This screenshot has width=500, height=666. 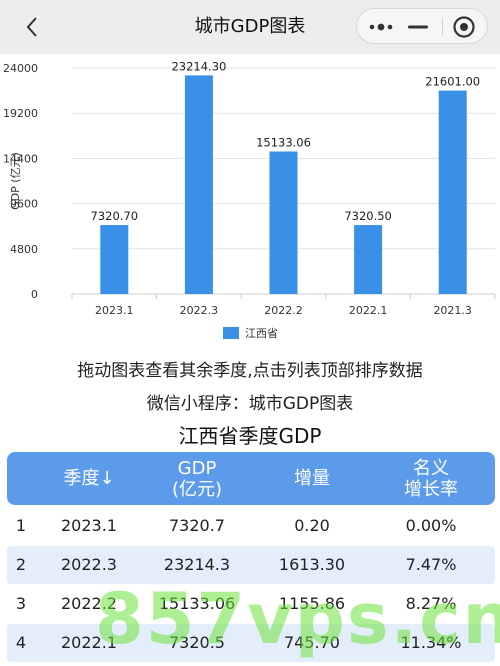 I want to click on minimize-button, so click(x=418, y=27).